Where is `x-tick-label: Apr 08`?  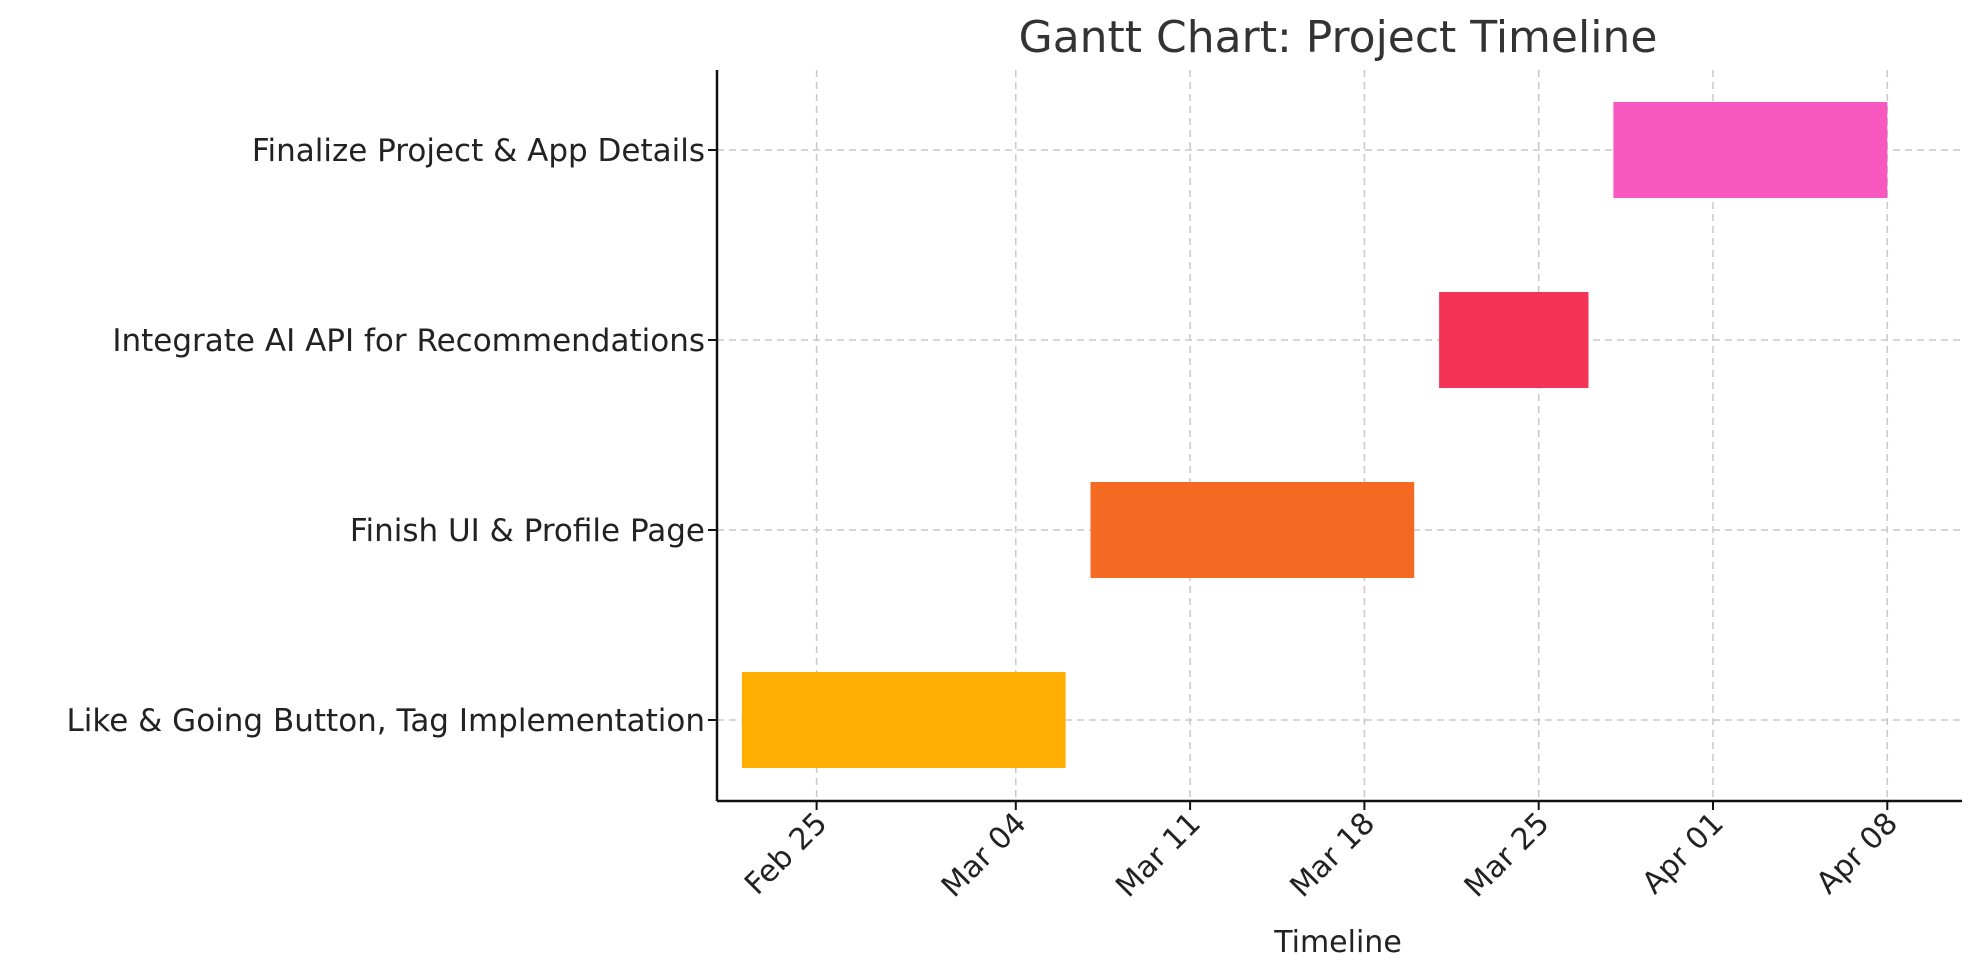
x-tick-label: Apr 08 is located at coordinates (1857, 853).